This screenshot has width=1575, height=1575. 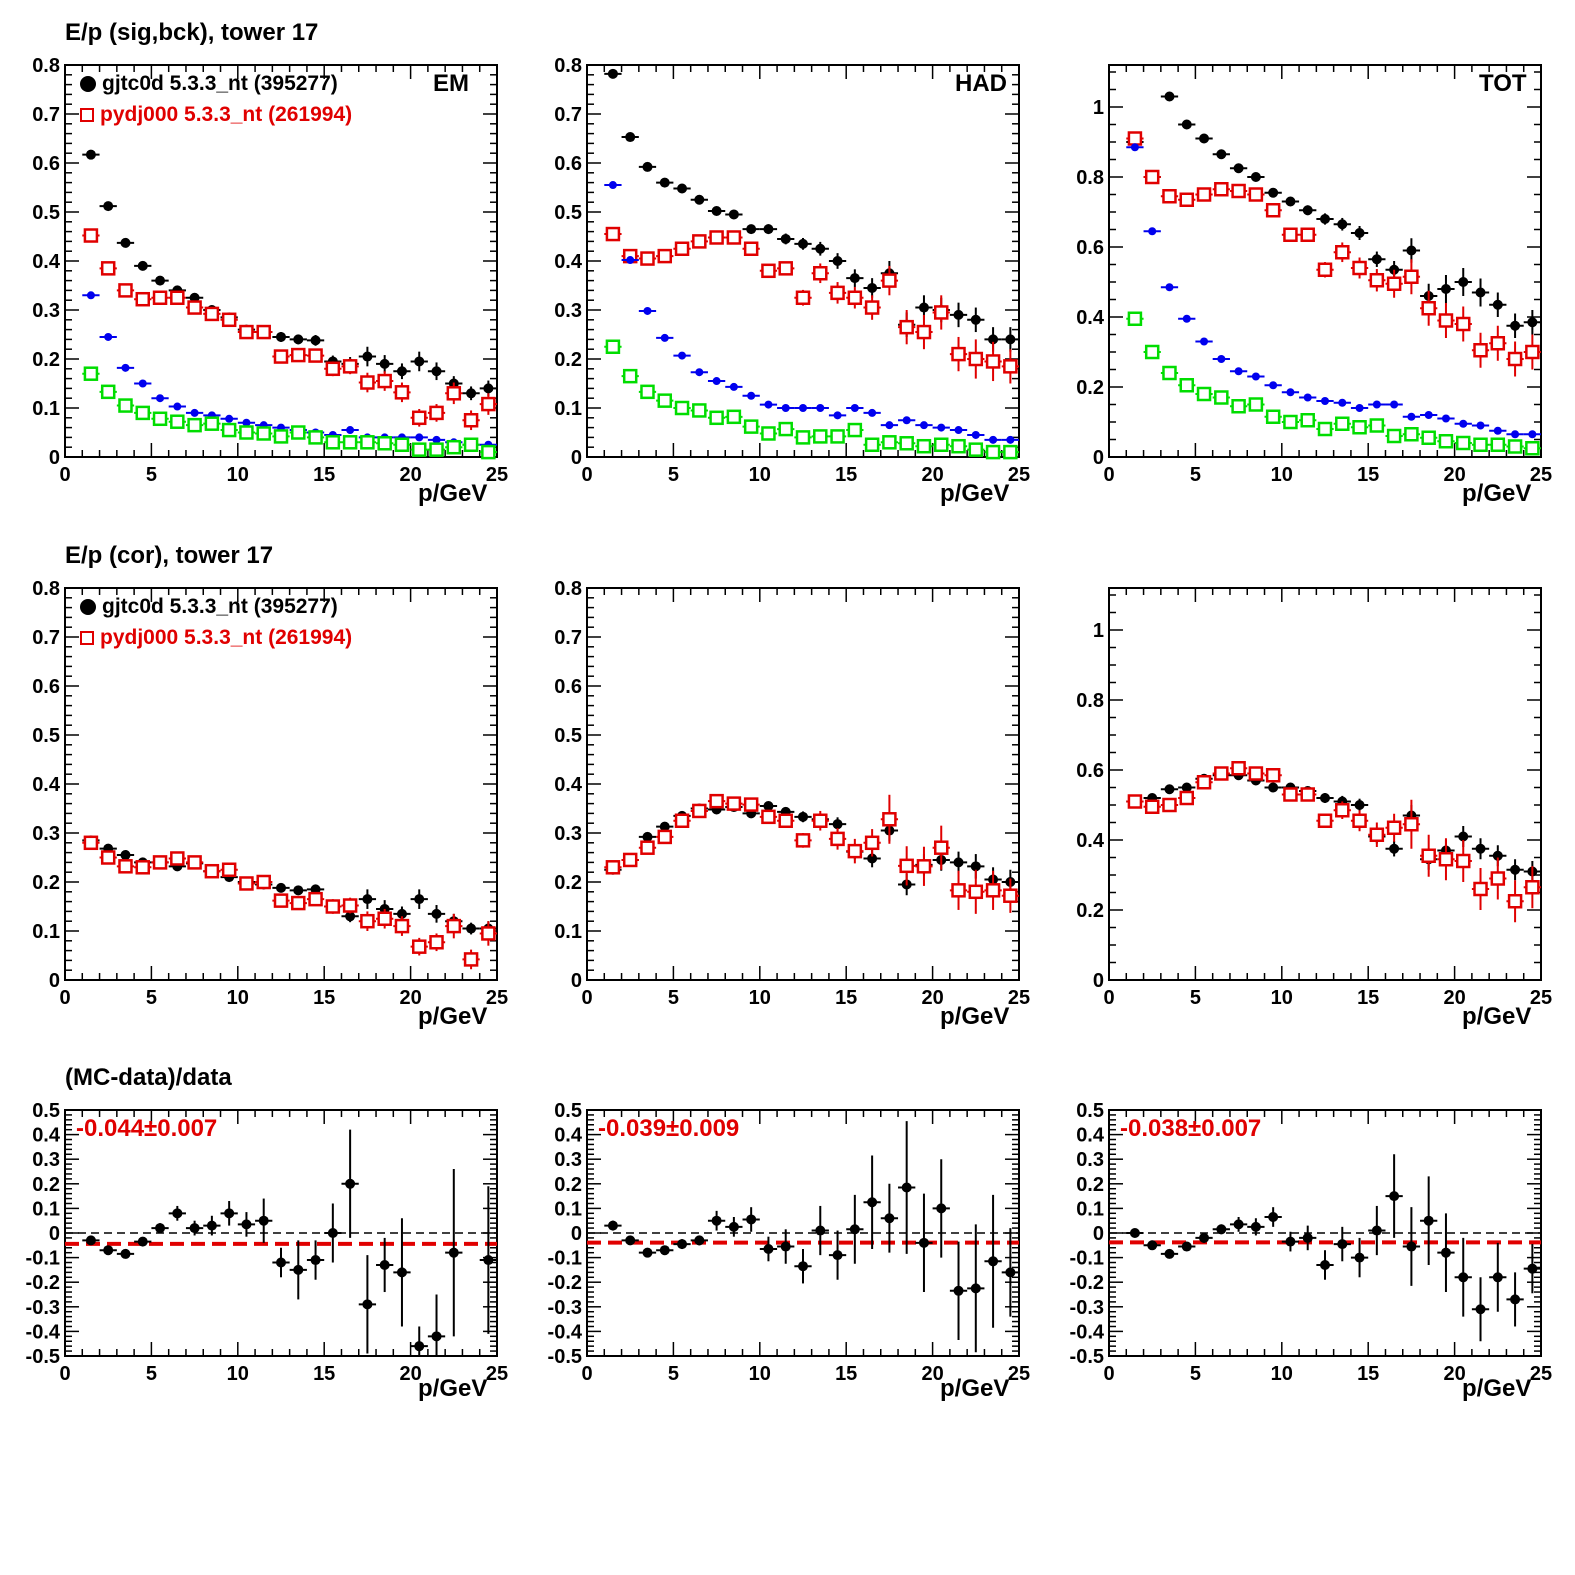 What do you see at coordinates (565, 1357) in the screenshot?
I see `y-tick-label: -0.5` at bounding box center [565, 1357].